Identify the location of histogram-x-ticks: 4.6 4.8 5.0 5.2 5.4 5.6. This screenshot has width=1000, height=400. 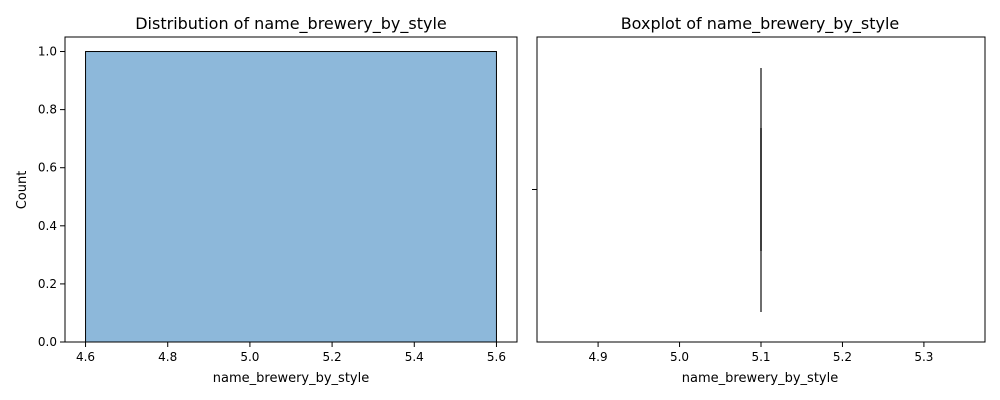
(291, 353).